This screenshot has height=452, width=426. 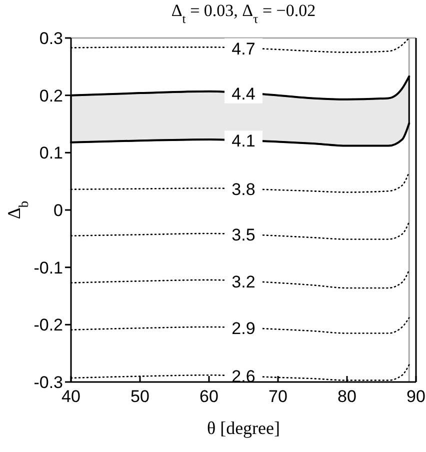 What do you see at coordinates (48, 325) in the screenshot?
I see `y-tick-label: -0.2` at bounding box center [48, 325].